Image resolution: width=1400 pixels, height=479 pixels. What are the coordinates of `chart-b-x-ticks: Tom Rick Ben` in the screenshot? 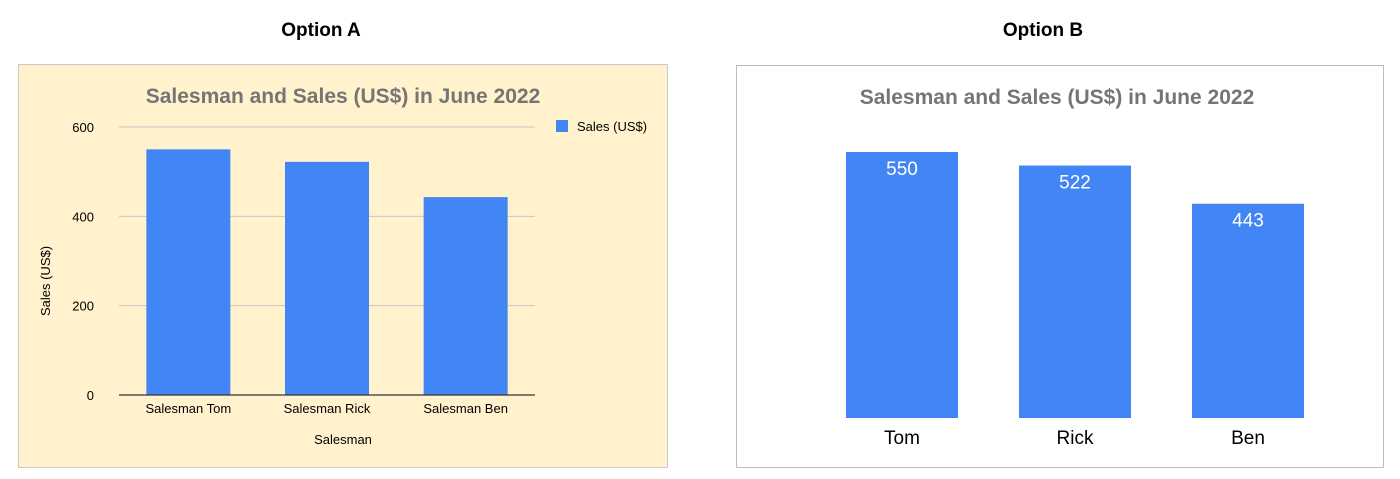 It's located at (1074, 438).